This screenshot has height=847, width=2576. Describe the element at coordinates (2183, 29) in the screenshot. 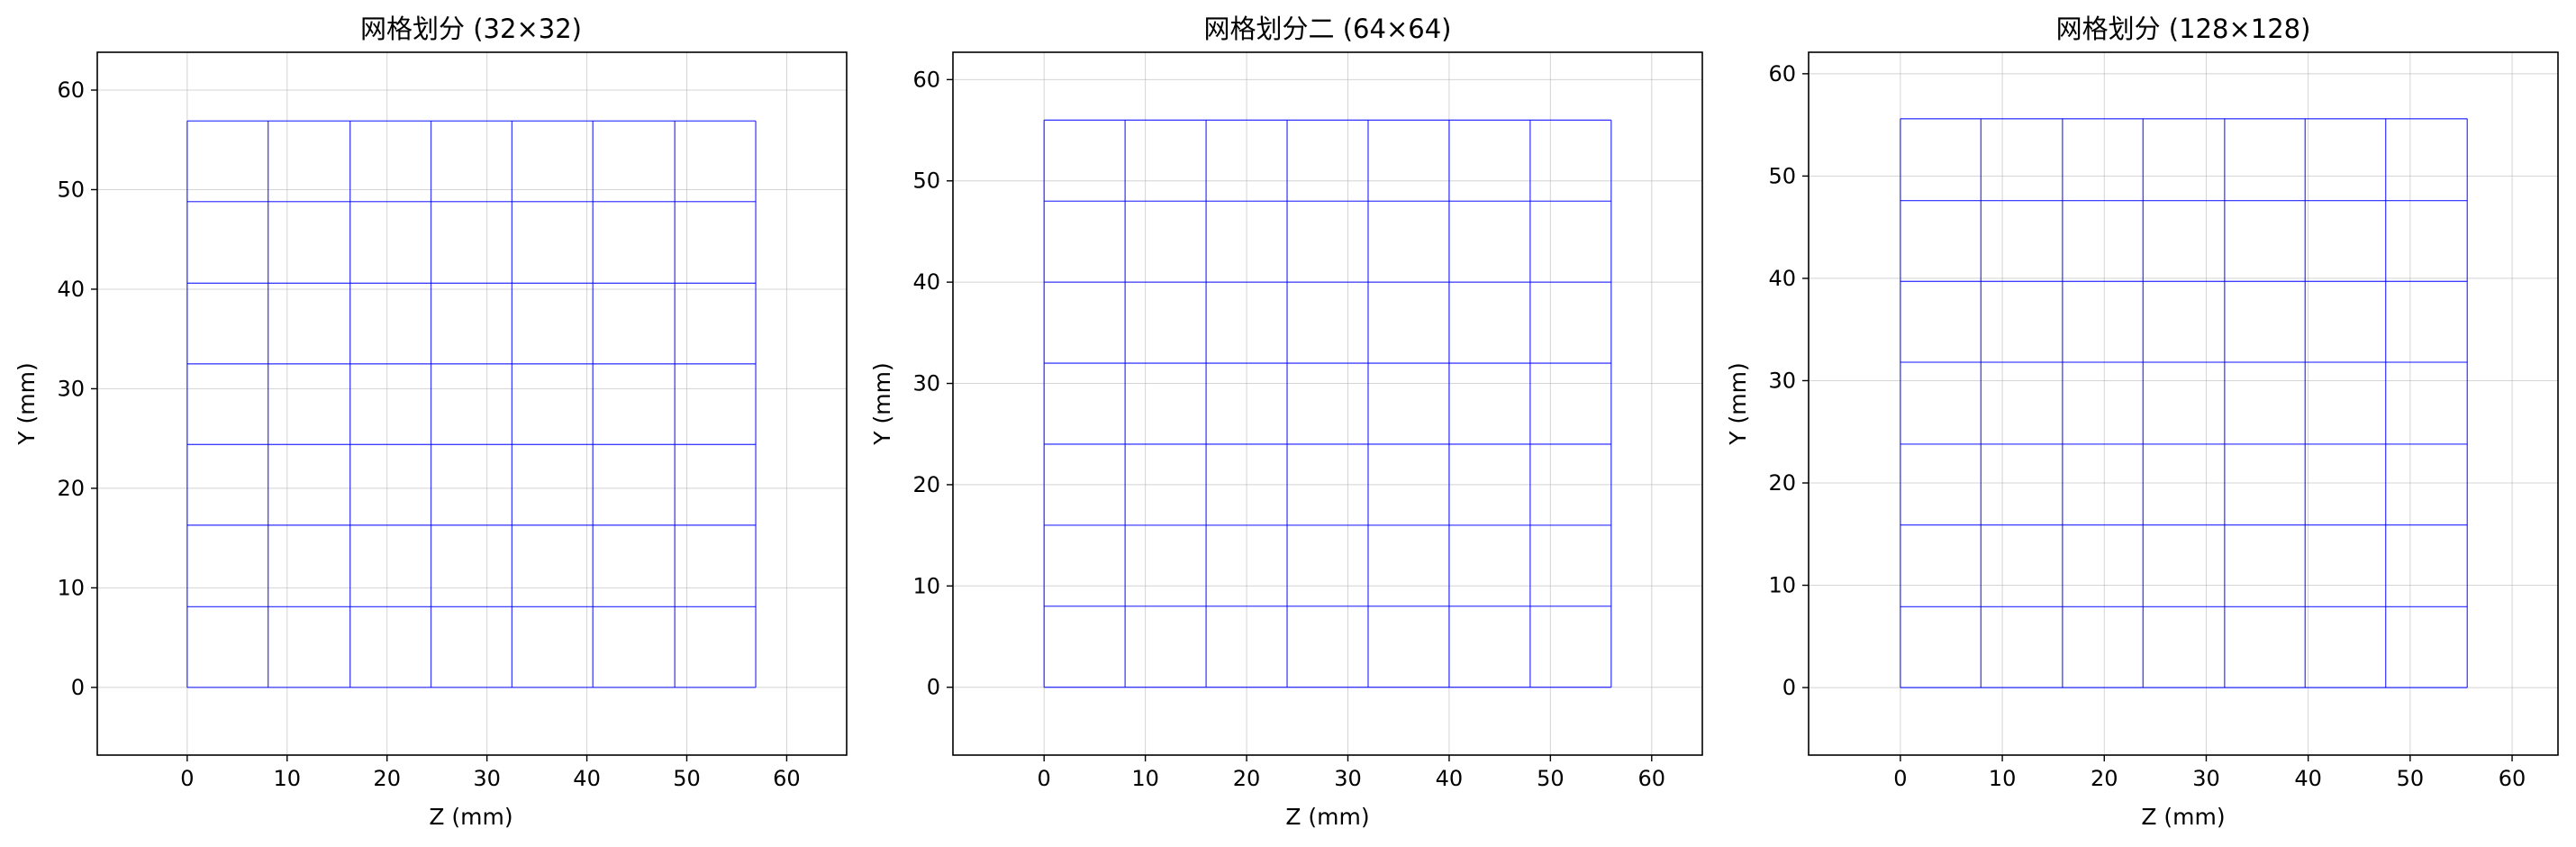

I see `panel-title: 网格划分 (128×128)` at that location.